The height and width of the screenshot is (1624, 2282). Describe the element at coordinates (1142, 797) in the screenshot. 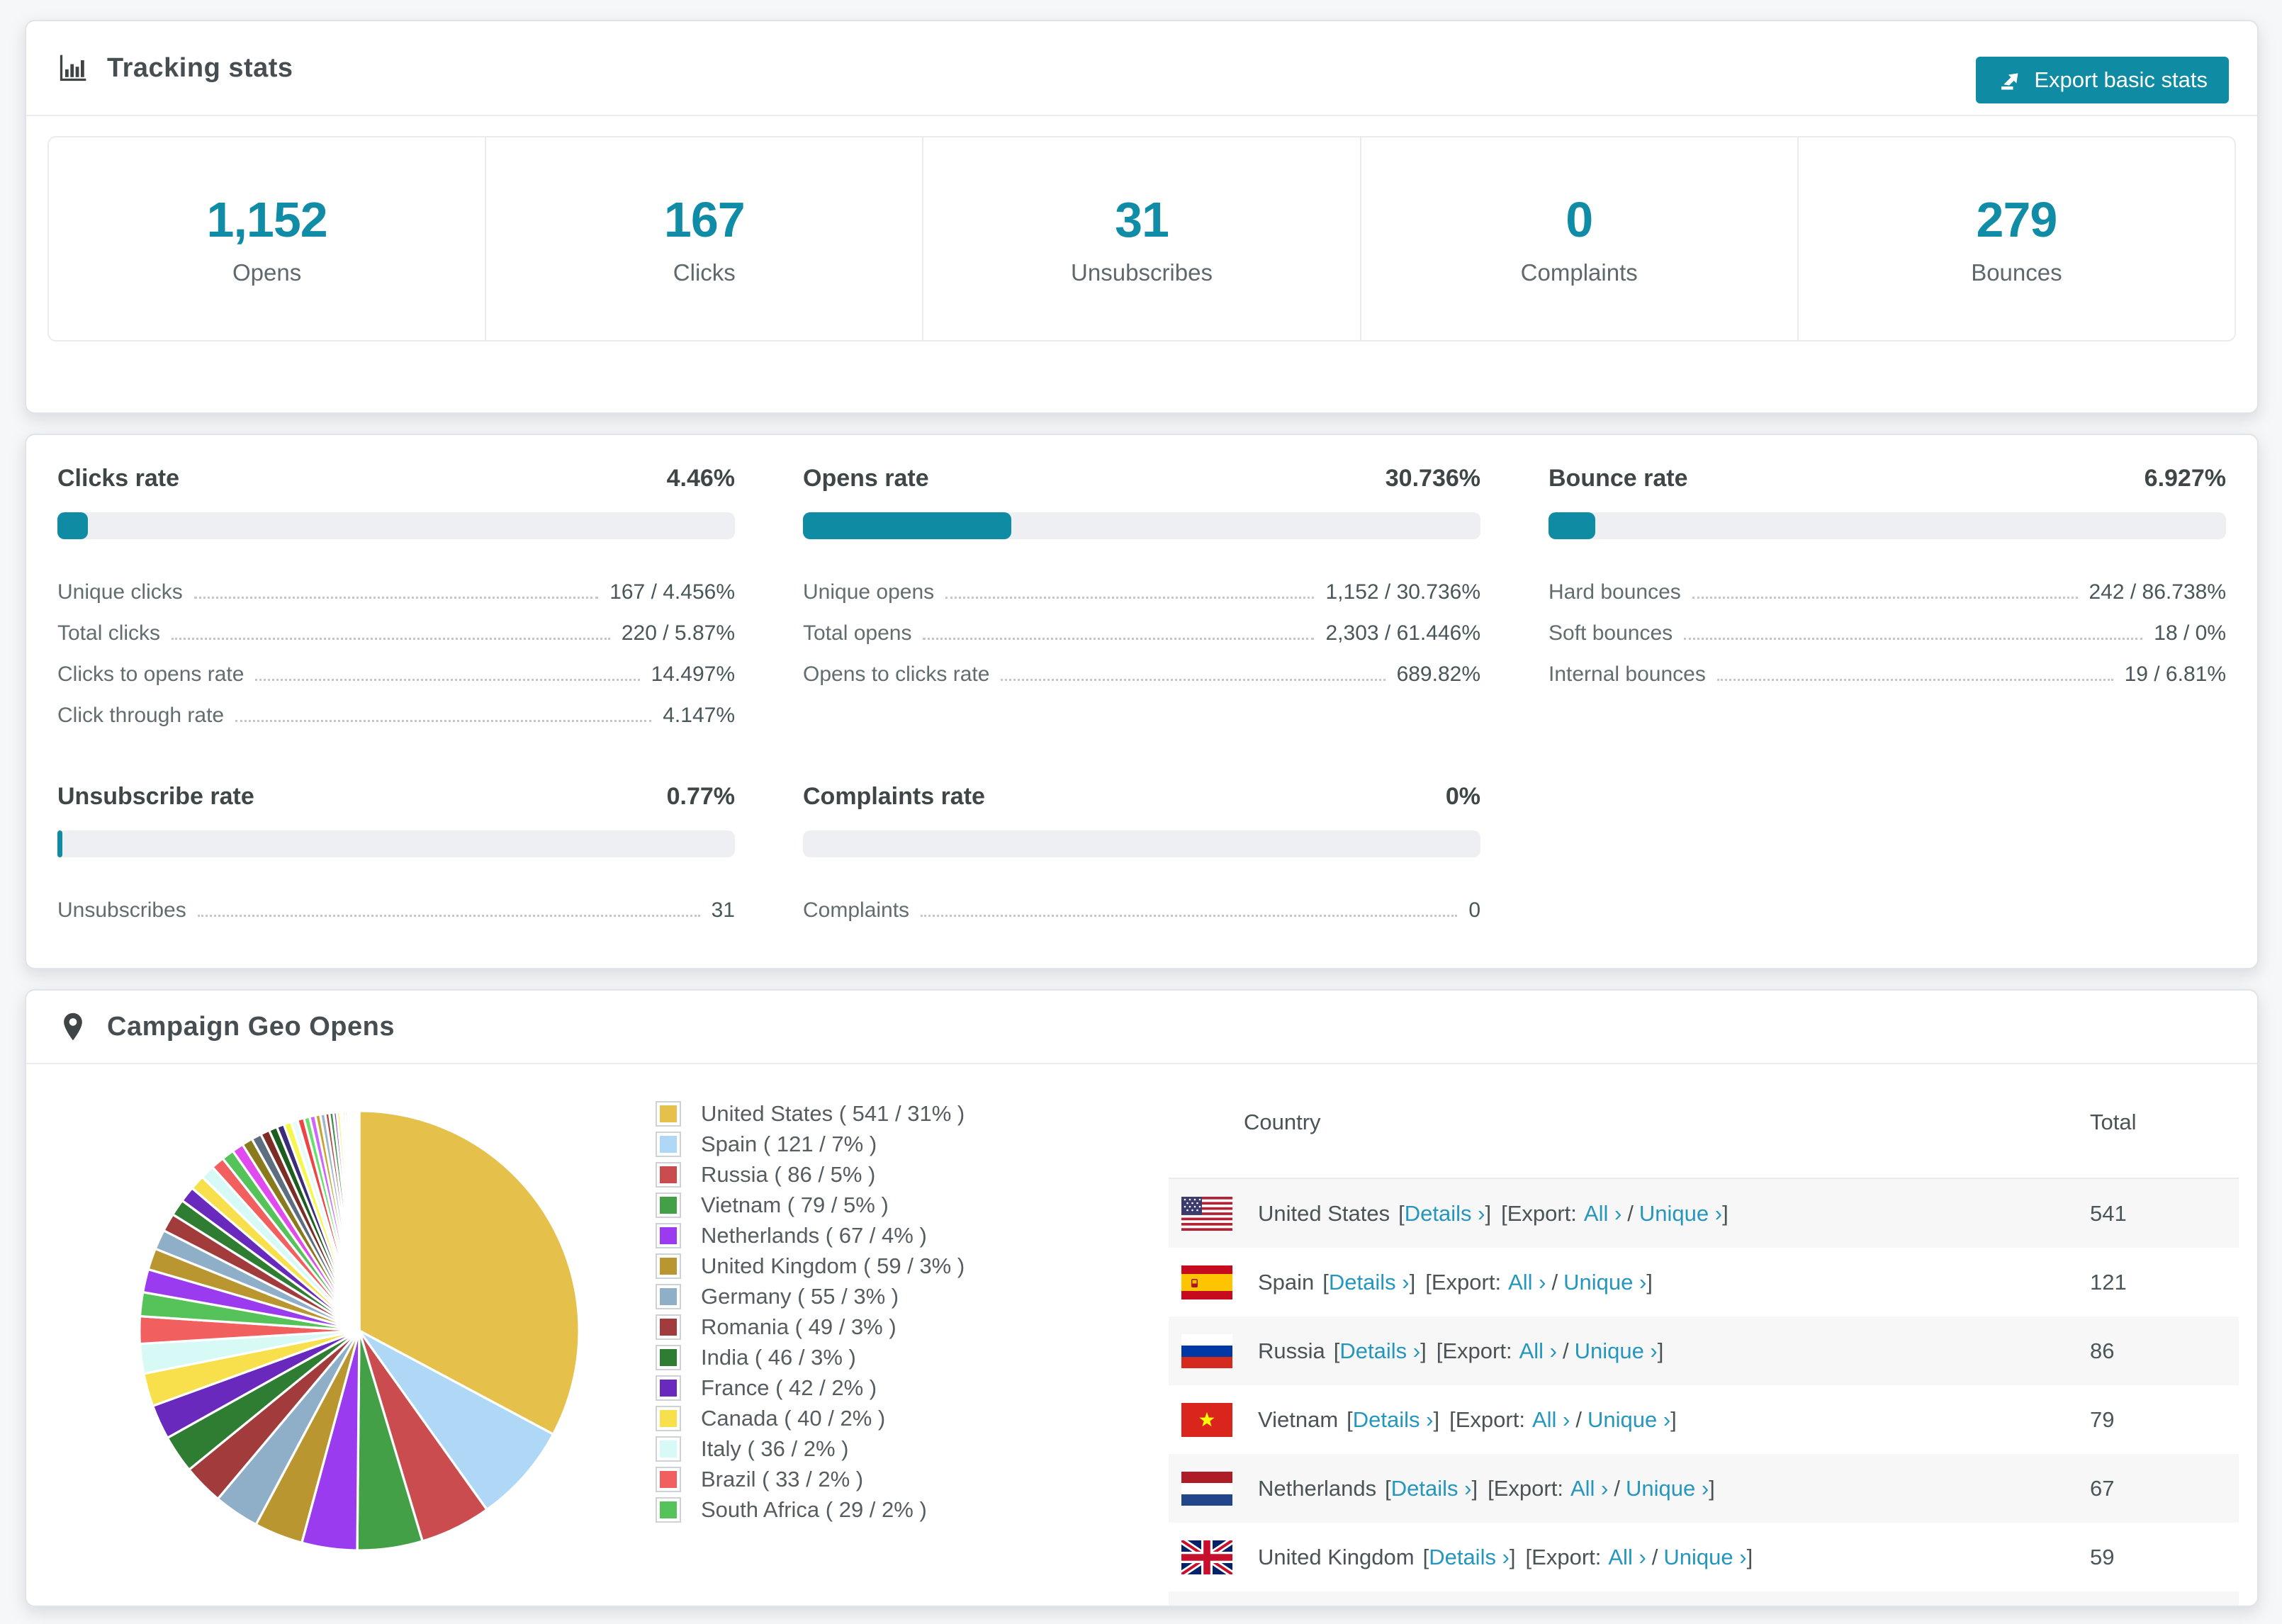

I see `rate-section-head: Complaints rate 0%` at that location.